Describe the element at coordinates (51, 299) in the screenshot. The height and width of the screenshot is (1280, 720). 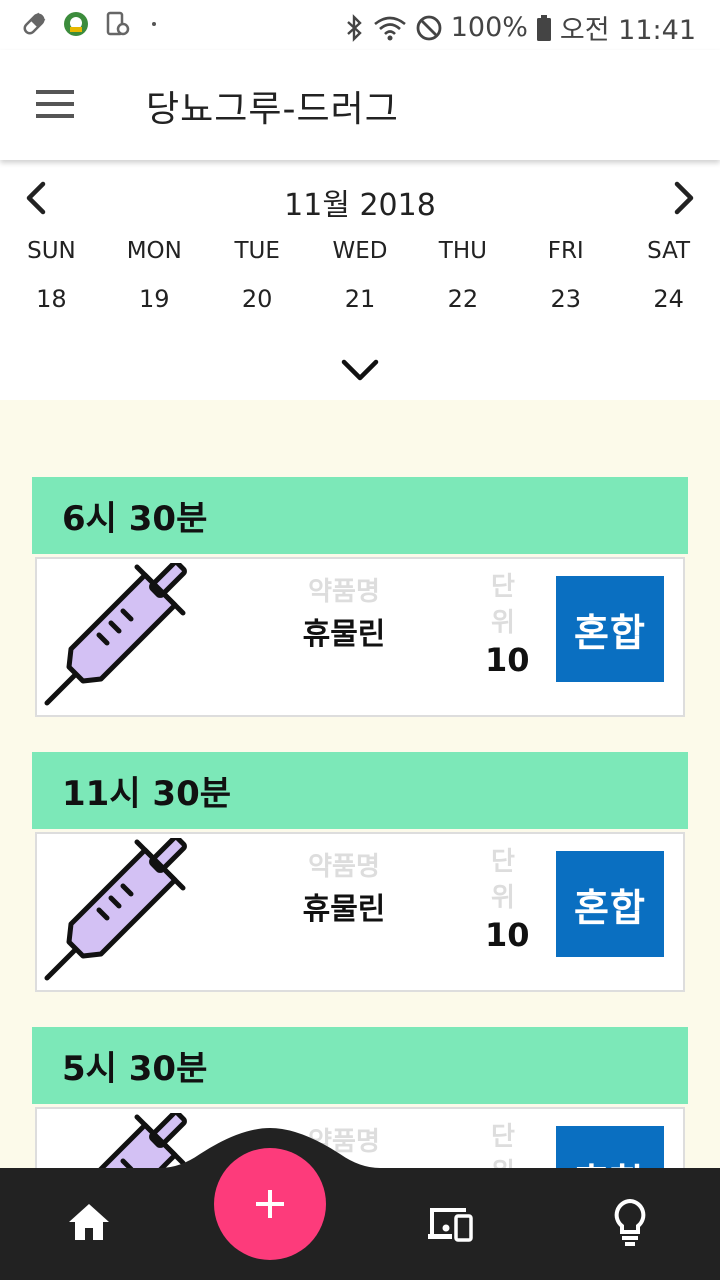
I see `date-cell: 18` at that location.